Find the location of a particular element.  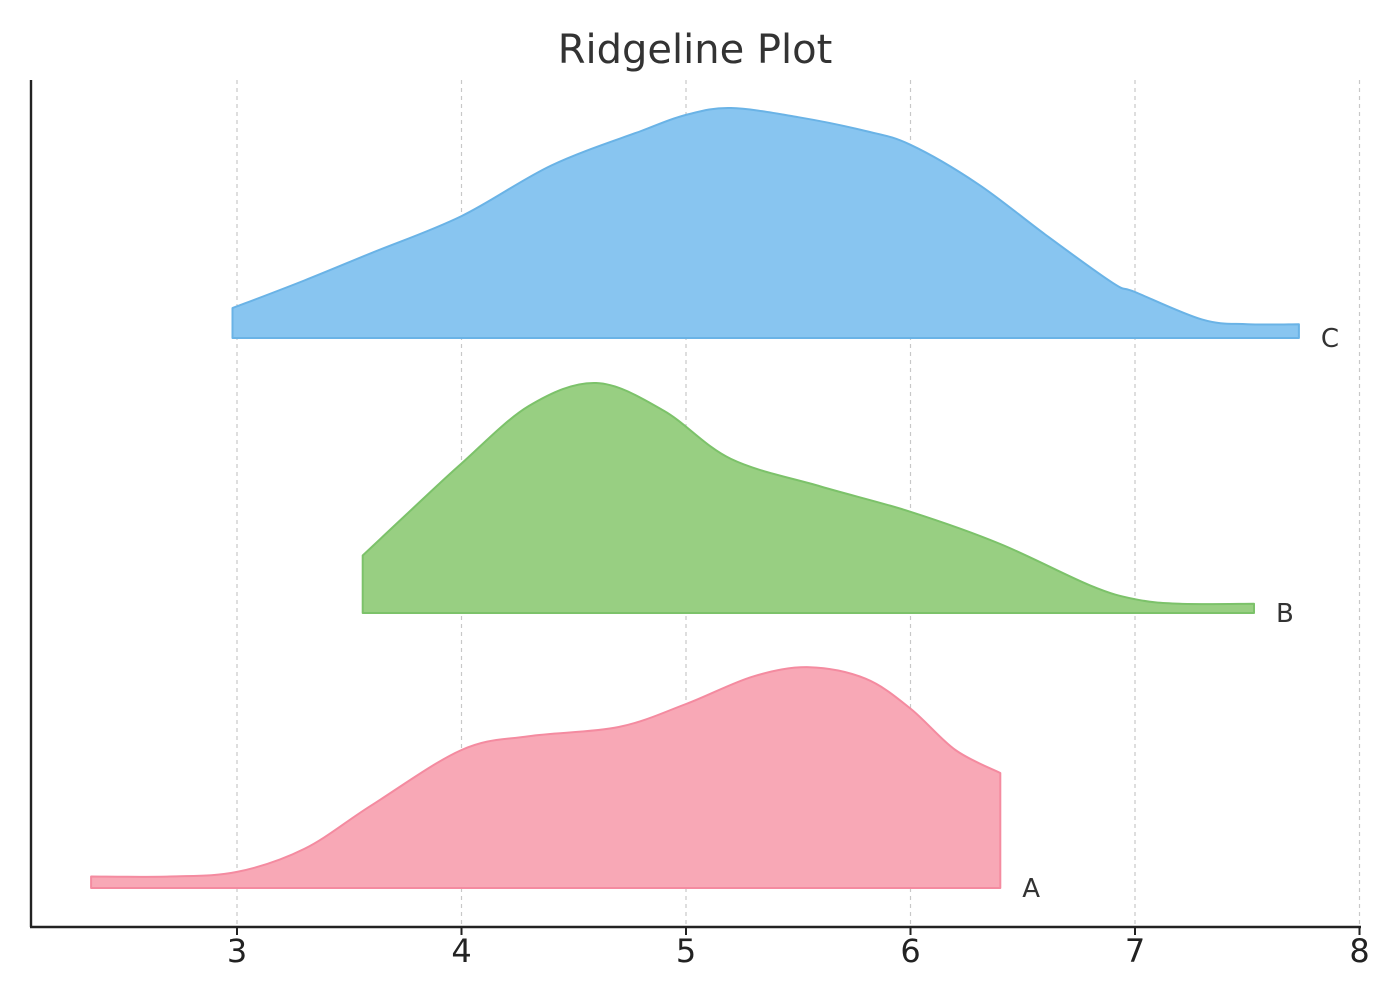

ridge-label-b: B is located at coordinates (1285, 614).